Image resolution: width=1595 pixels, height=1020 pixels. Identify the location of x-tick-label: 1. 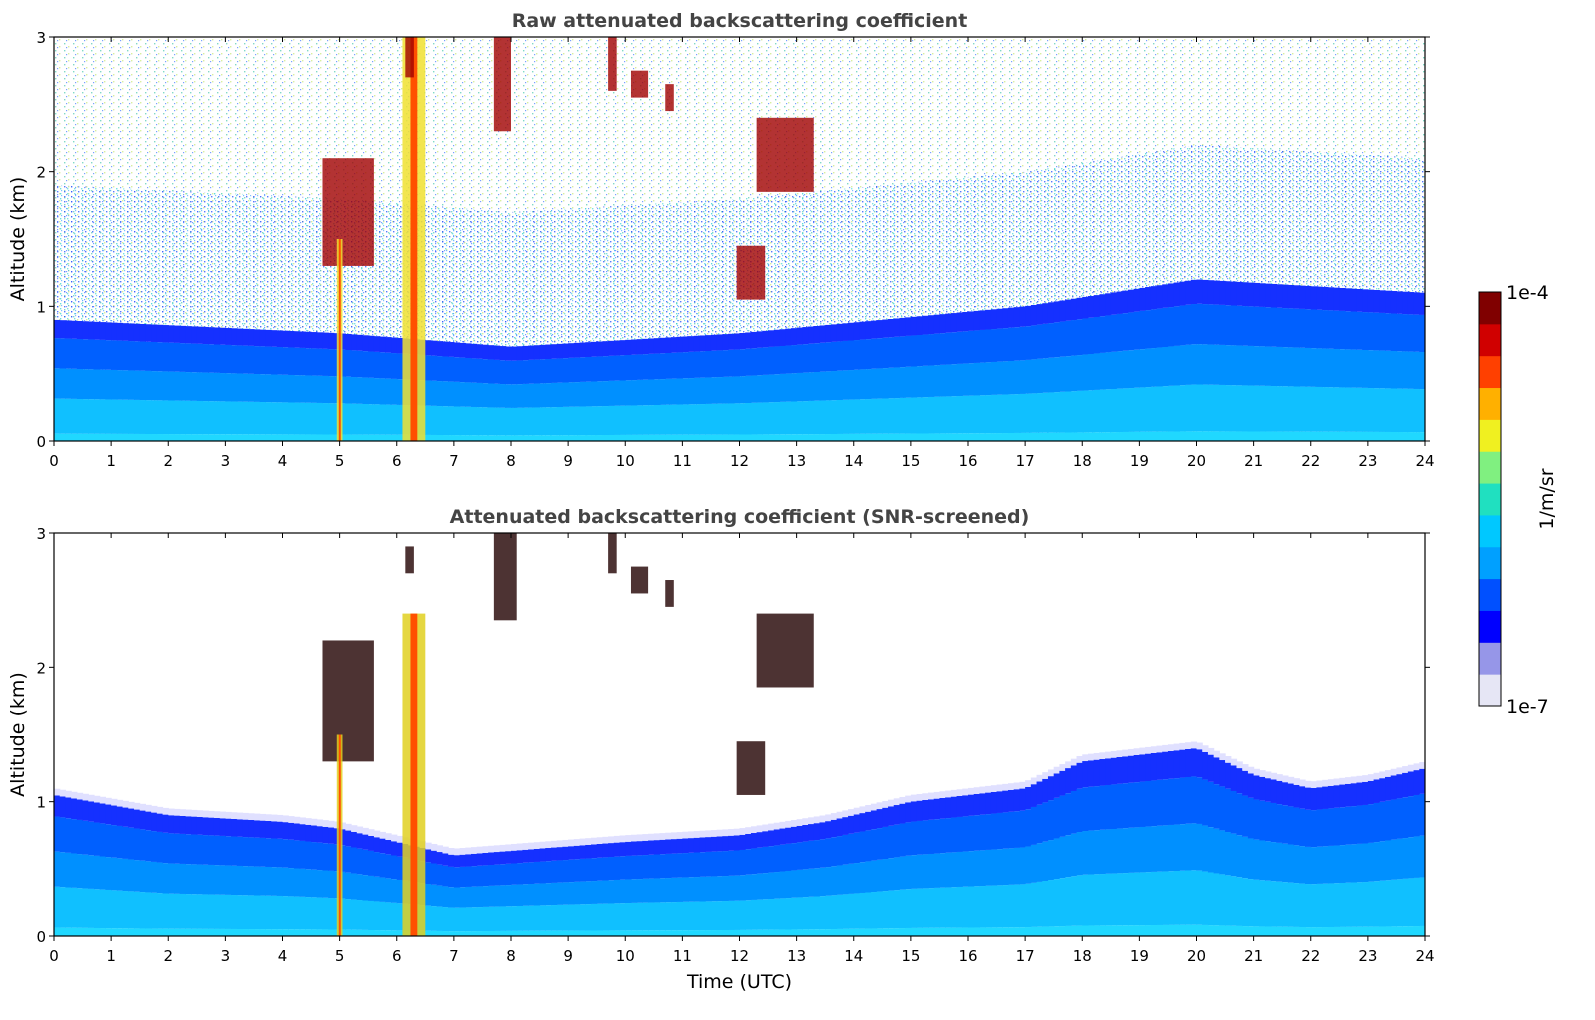
(111, 956).